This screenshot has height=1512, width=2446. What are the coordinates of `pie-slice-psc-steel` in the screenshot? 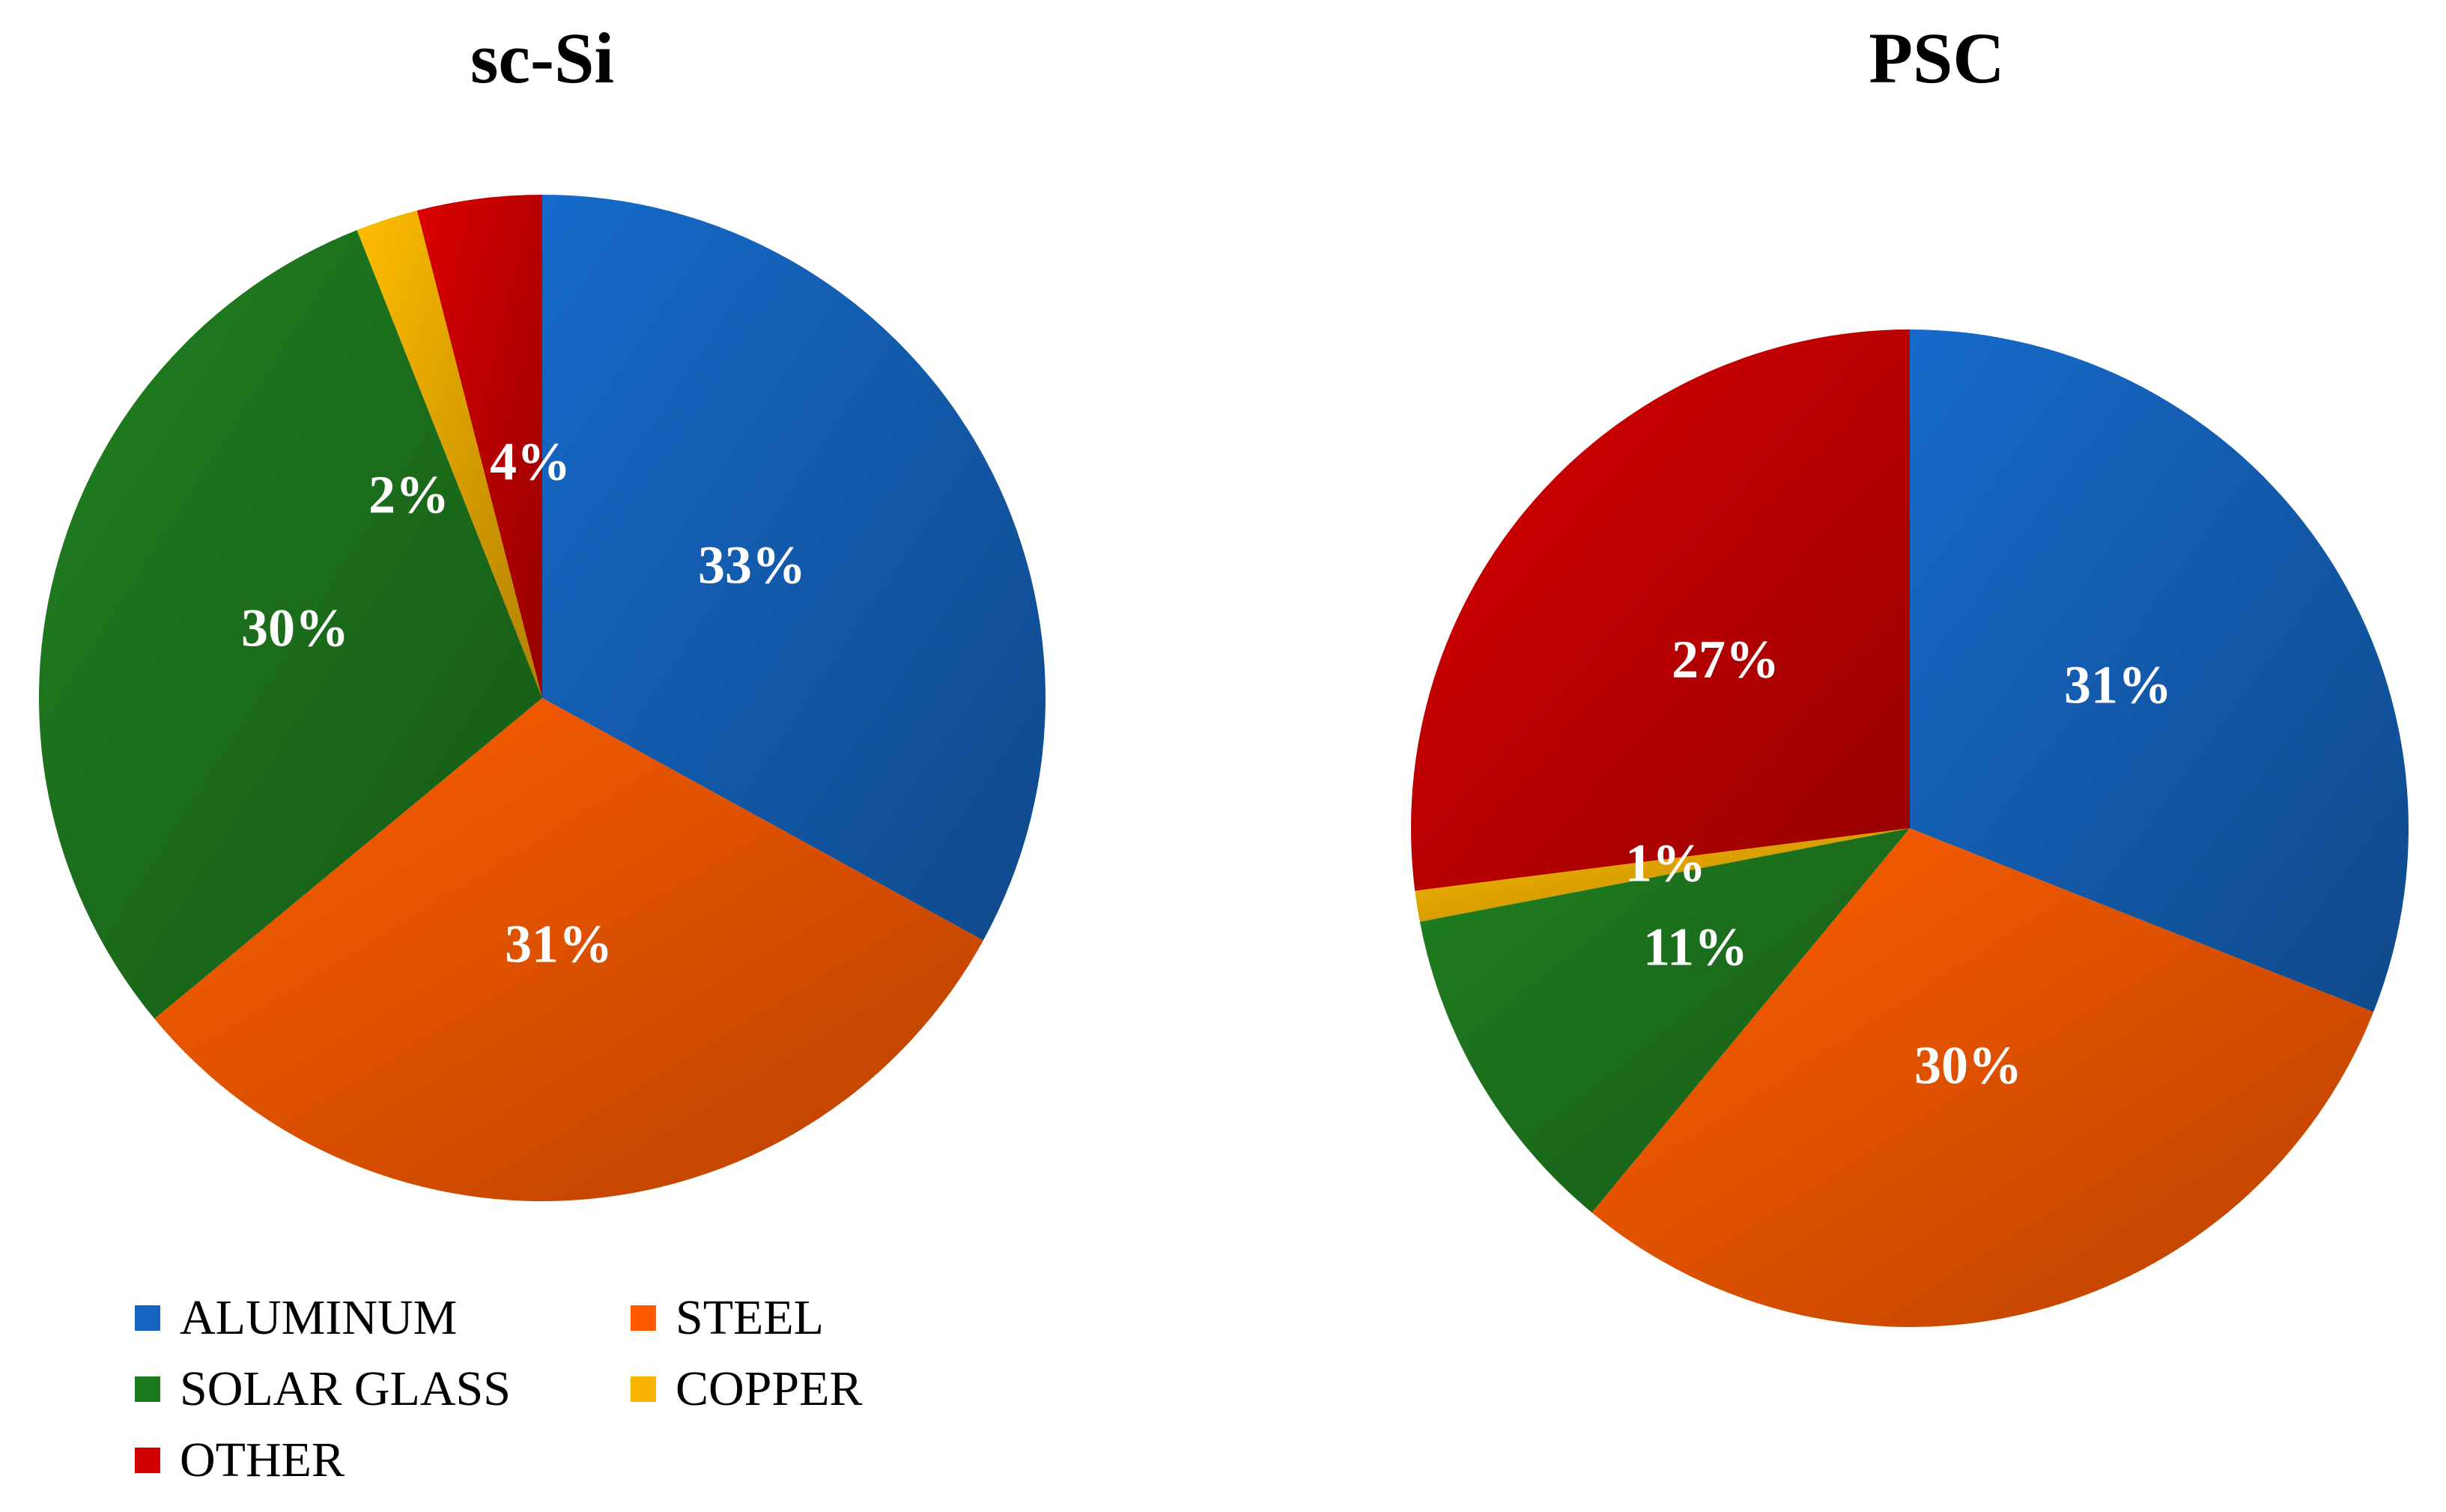 It's located at (1982, 1078).